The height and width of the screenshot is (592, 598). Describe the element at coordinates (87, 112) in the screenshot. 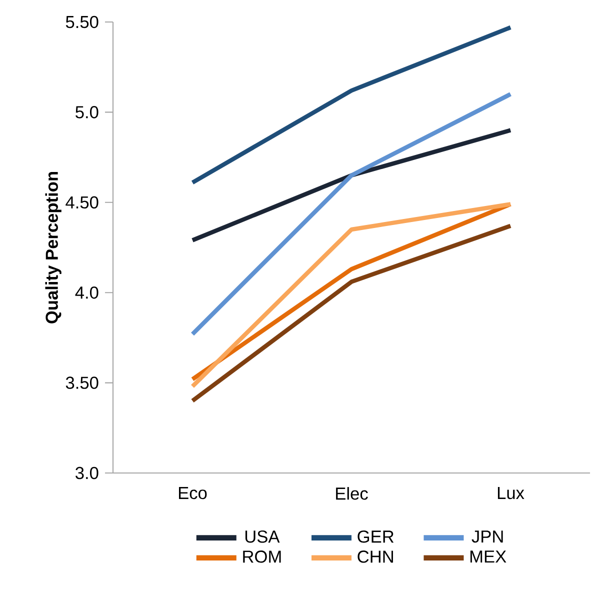

I see `y-tick-label: 5.0` at that location.